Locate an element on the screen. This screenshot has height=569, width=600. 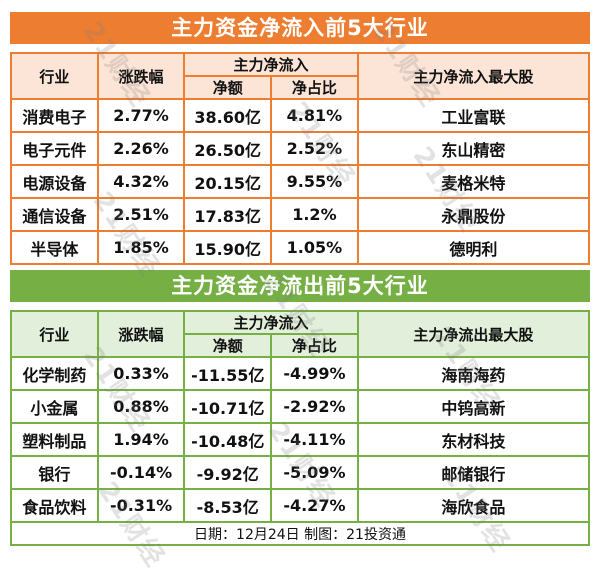
inflow-header-net-amount: 净额 is located at coordinates (228, 87).